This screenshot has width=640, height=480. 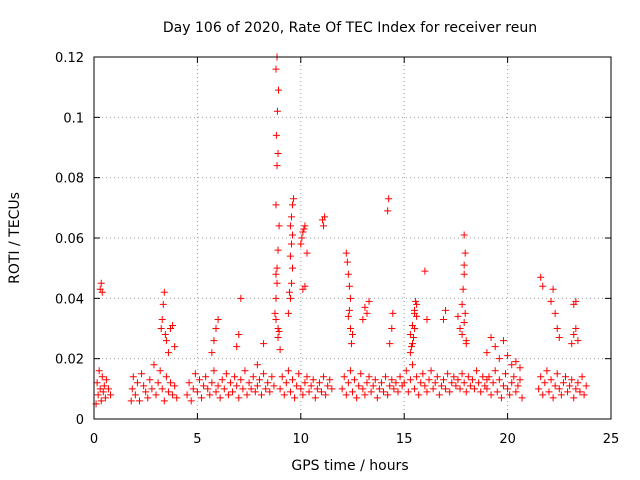 I want to click on x-tick-label: 5, so click(x=197, y=439).